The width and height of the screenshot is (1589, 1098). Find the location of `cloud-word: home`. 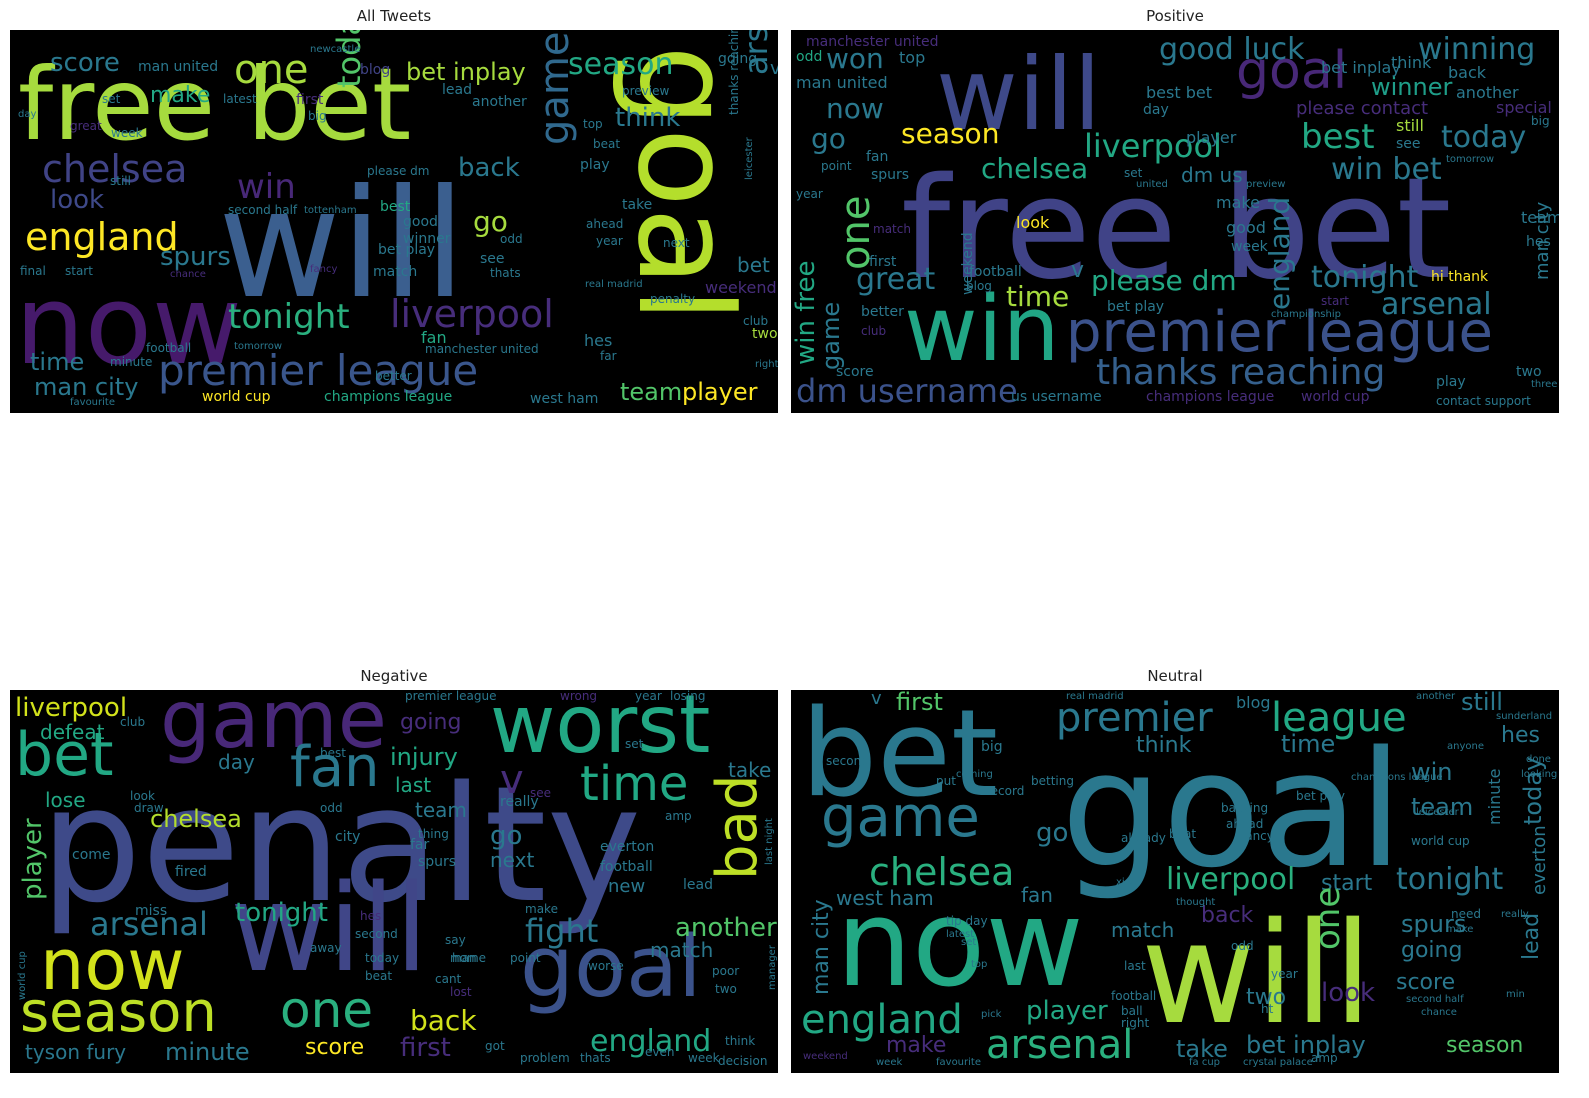

cloud-word: home is located at coordinates (469, 958).